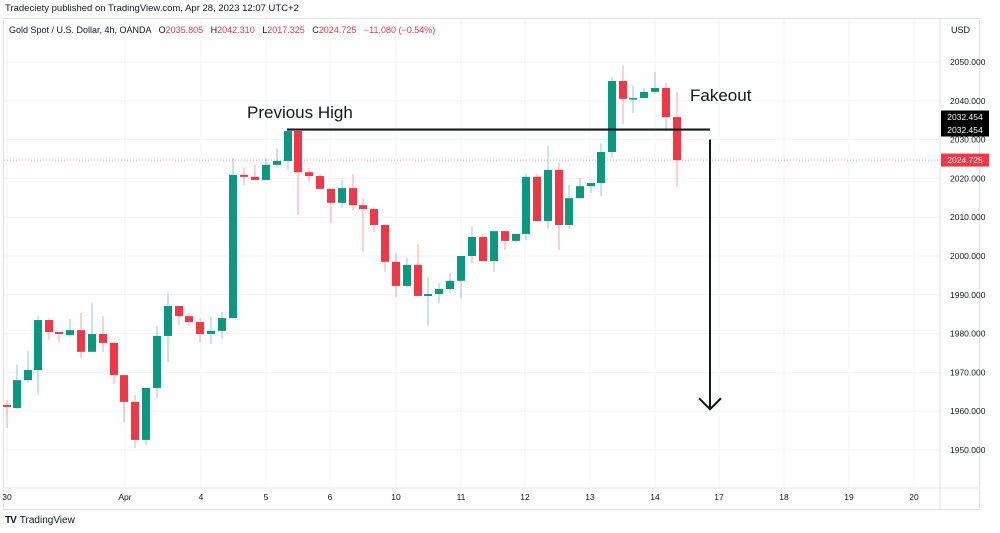 This screenshot has width=1000, height=533. What do you see at coordinates (590, 497) in the screenshot?
I see `x-tick-label: 13` at bounding box center [590, 497].